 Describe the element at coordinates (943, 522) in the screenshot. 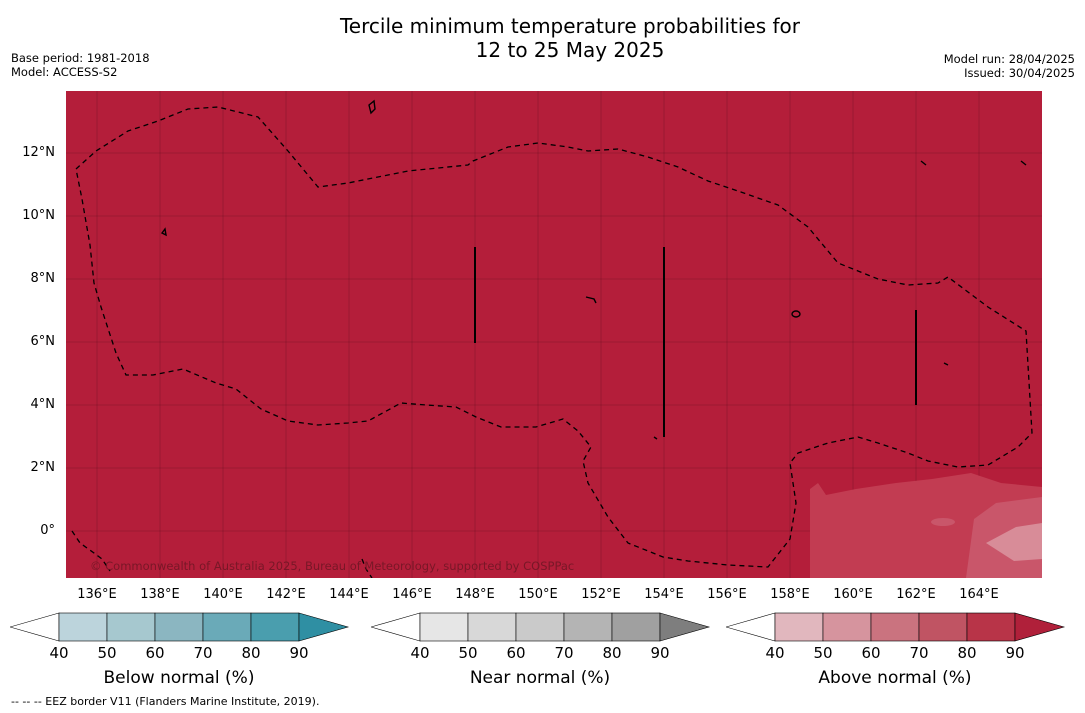

I see `above-normal-patch` at that location.